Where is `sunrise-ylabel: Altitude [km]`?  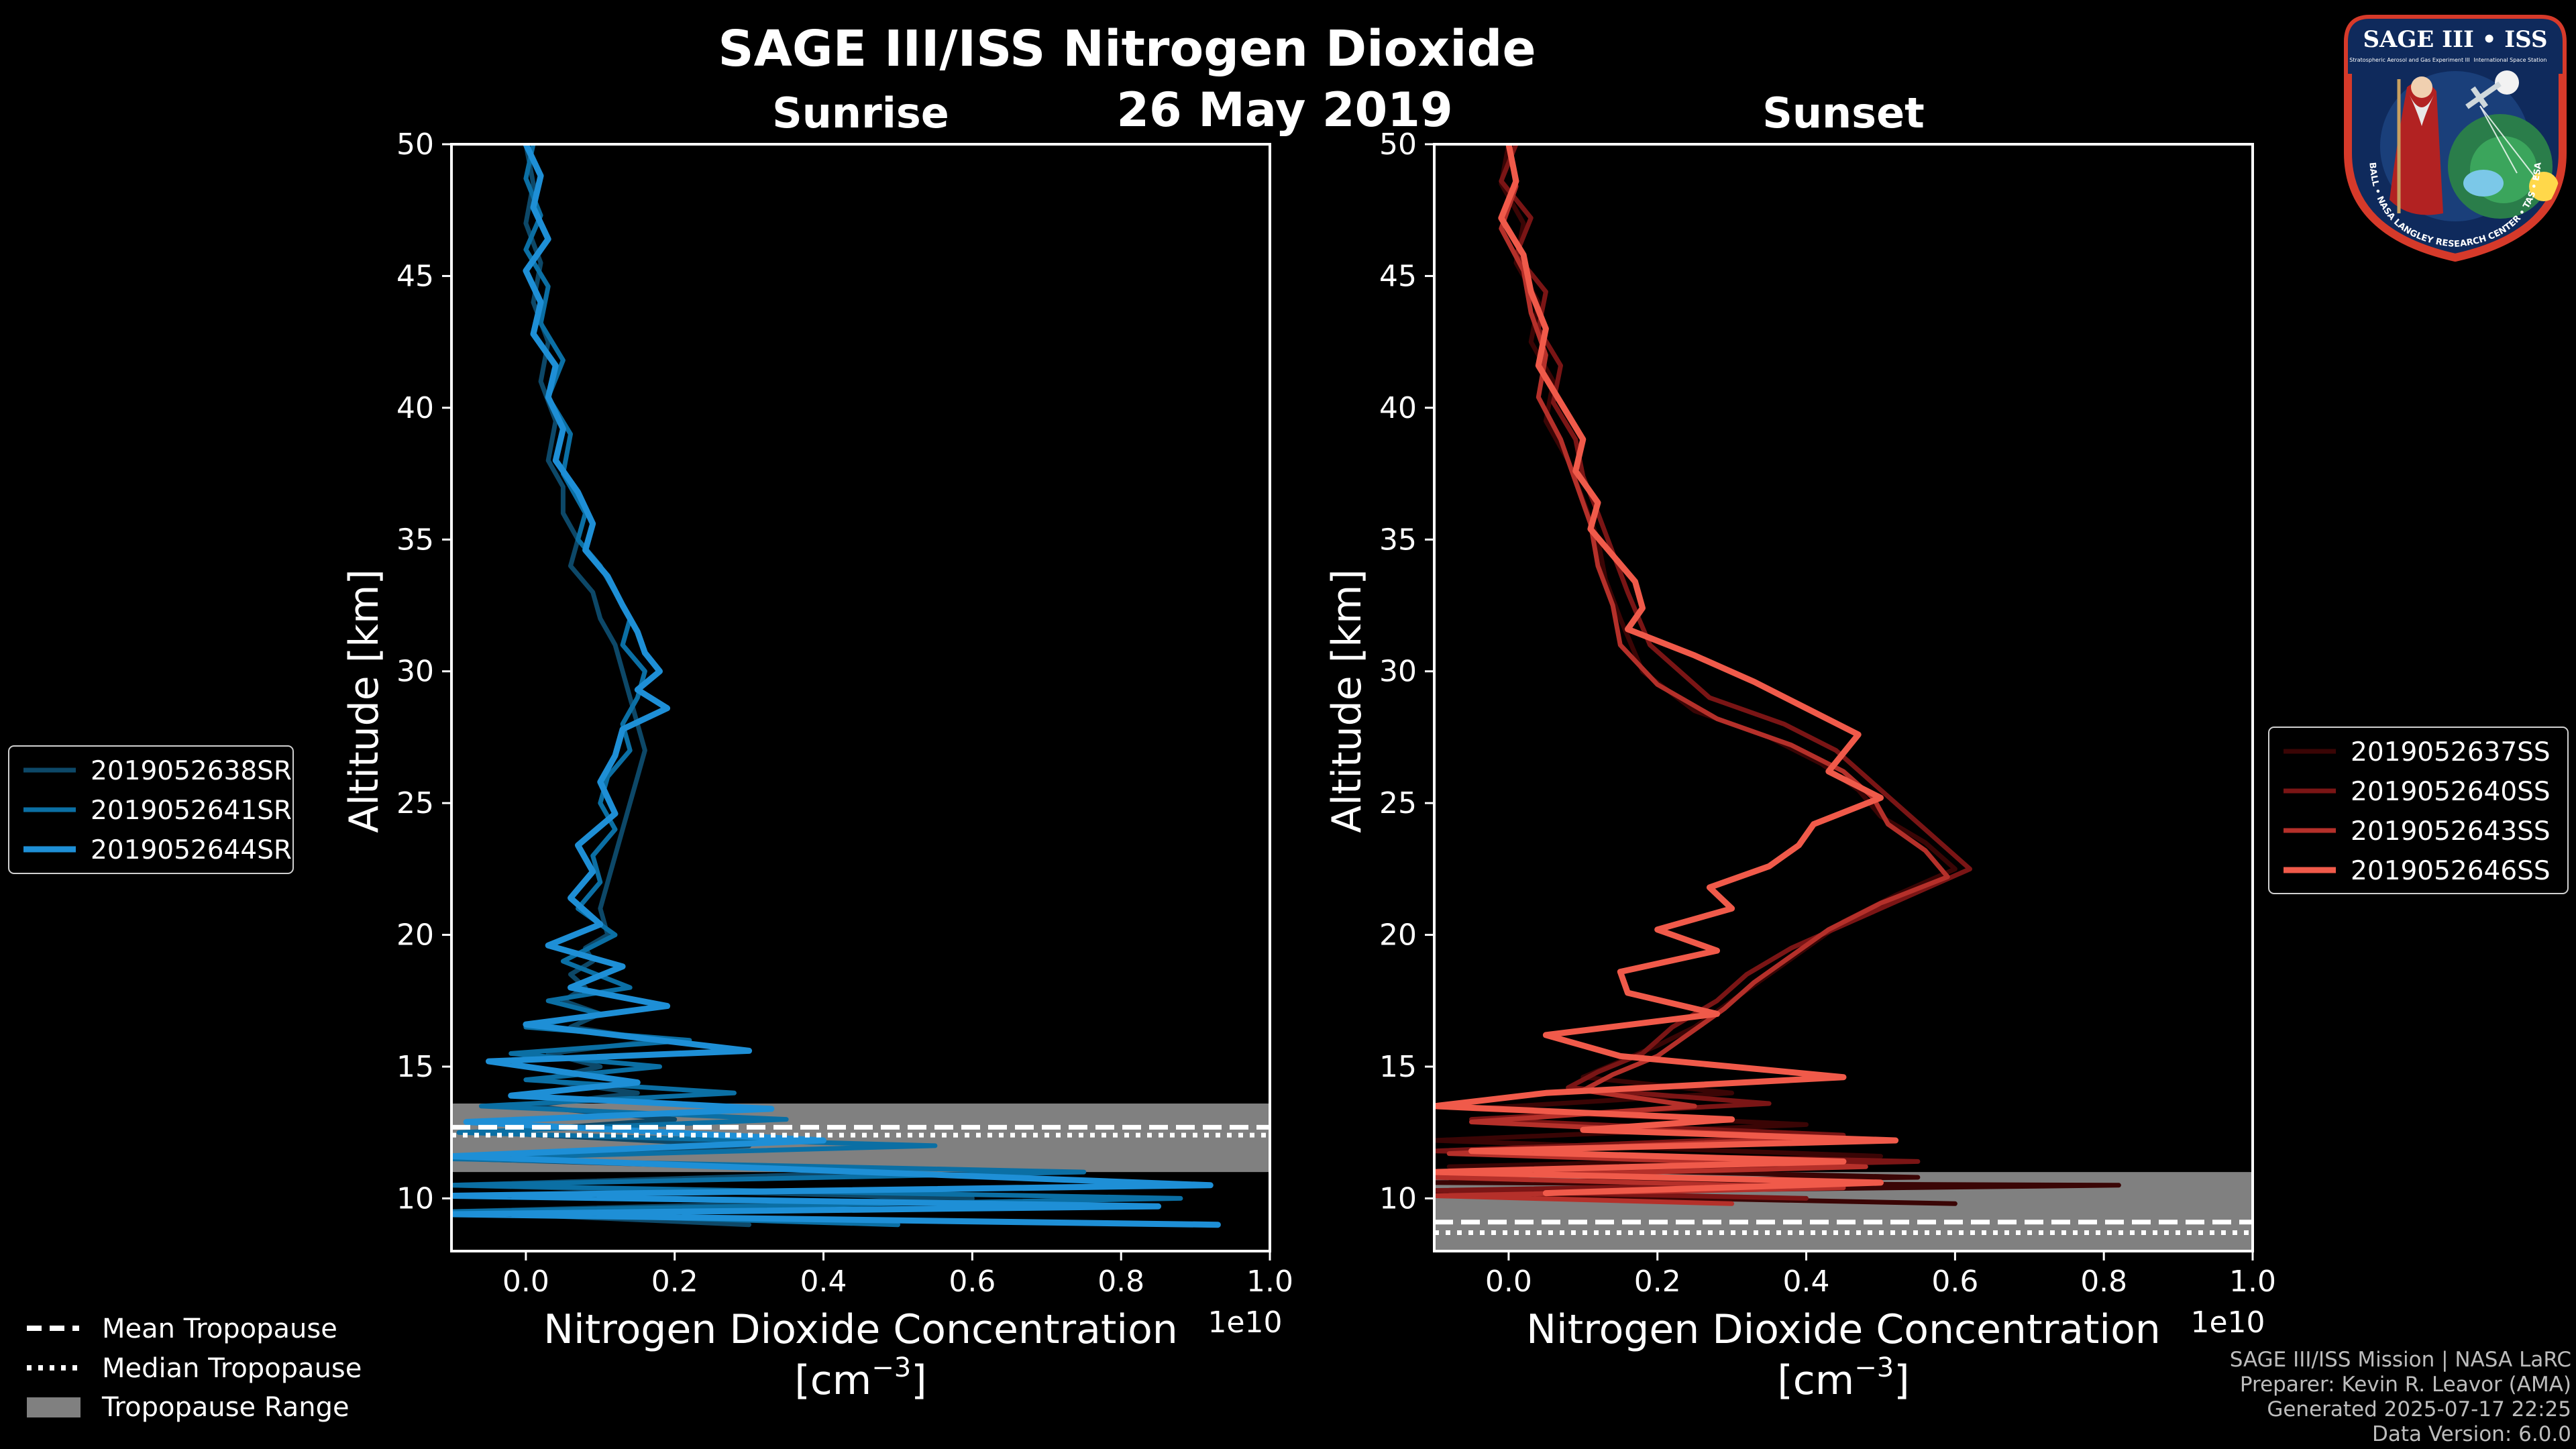 sunrise-ylabel: Altitude [km] is located at coordinates (364, 701).